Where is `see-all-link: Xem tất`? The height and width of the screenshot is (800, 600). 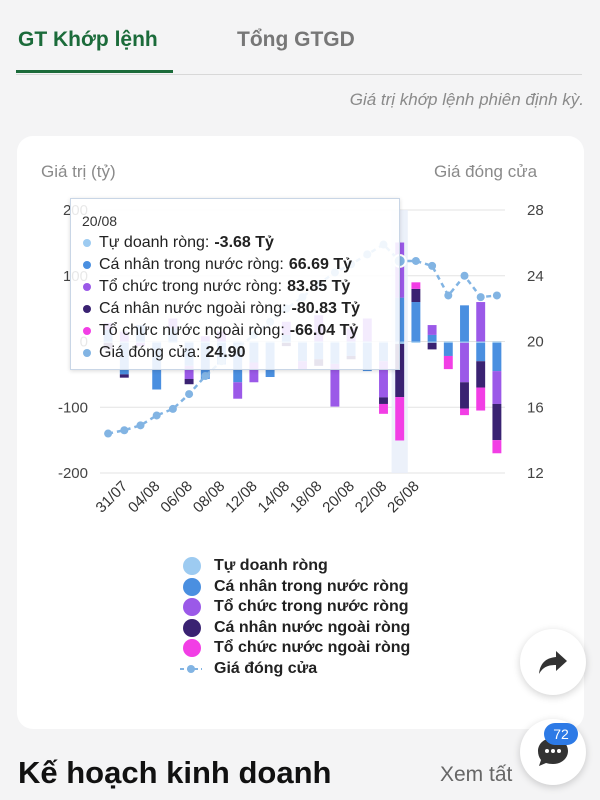
see-all-link: Xem tất is located at coordinates (476, 774).